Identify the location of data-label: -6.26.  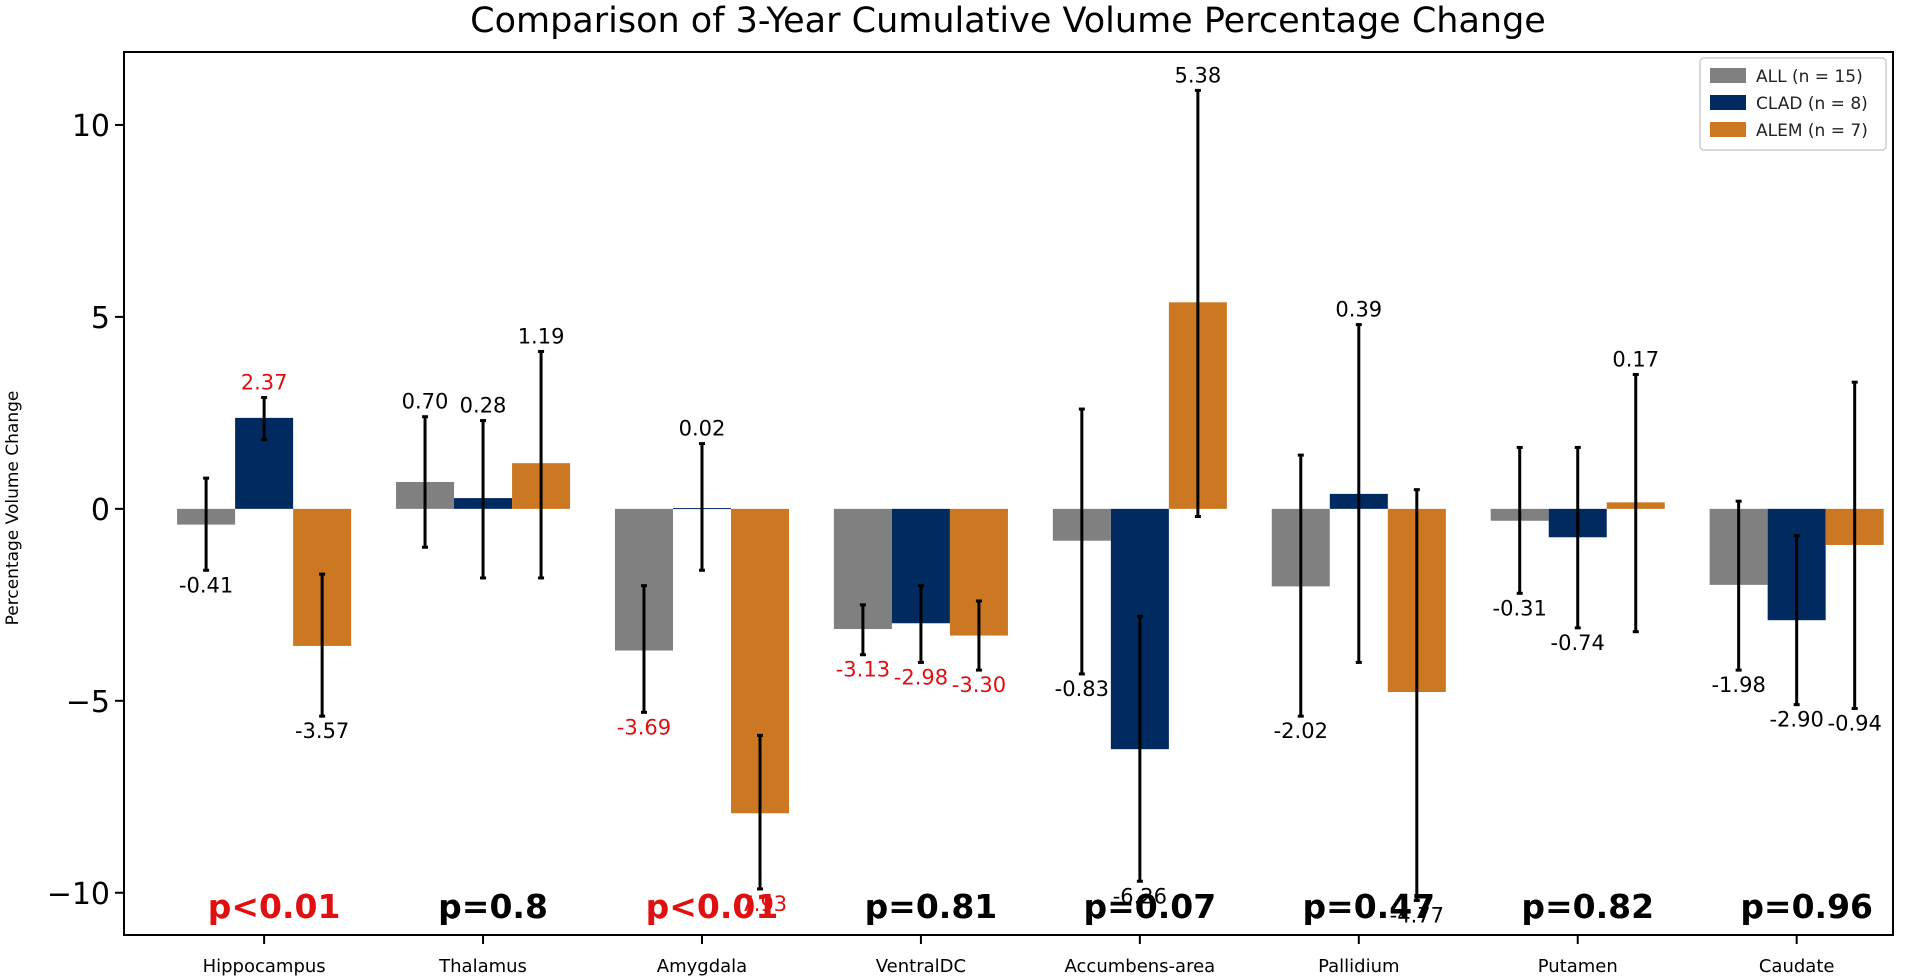
(1140, 896).